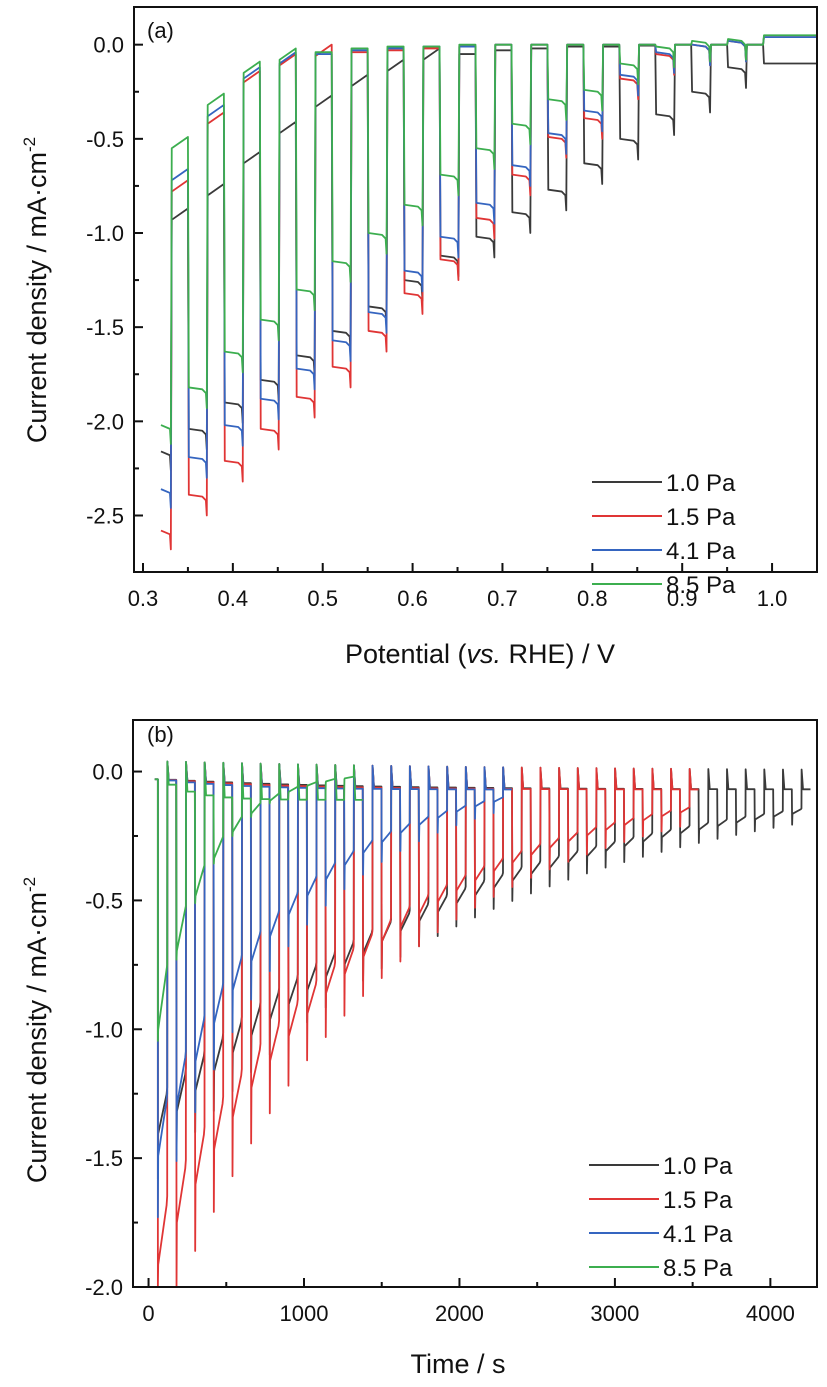 The height and width of the screenshot is (1387, 827). I want to click on x-tick-label: 0.4, so click(233, 598).